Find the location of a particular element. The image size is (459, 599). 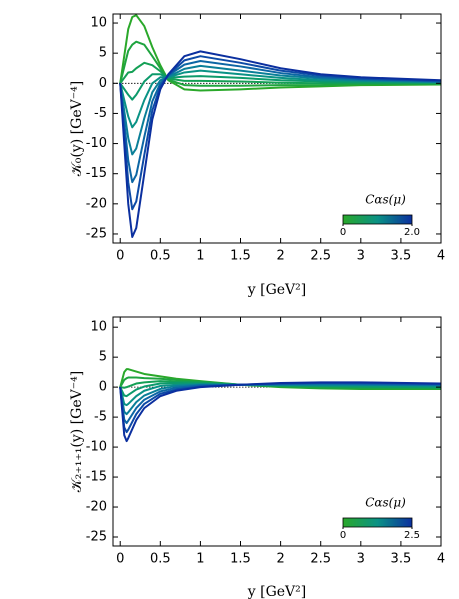

colorbar-tick-label: 2.0 is located at coordinates (412, 232).